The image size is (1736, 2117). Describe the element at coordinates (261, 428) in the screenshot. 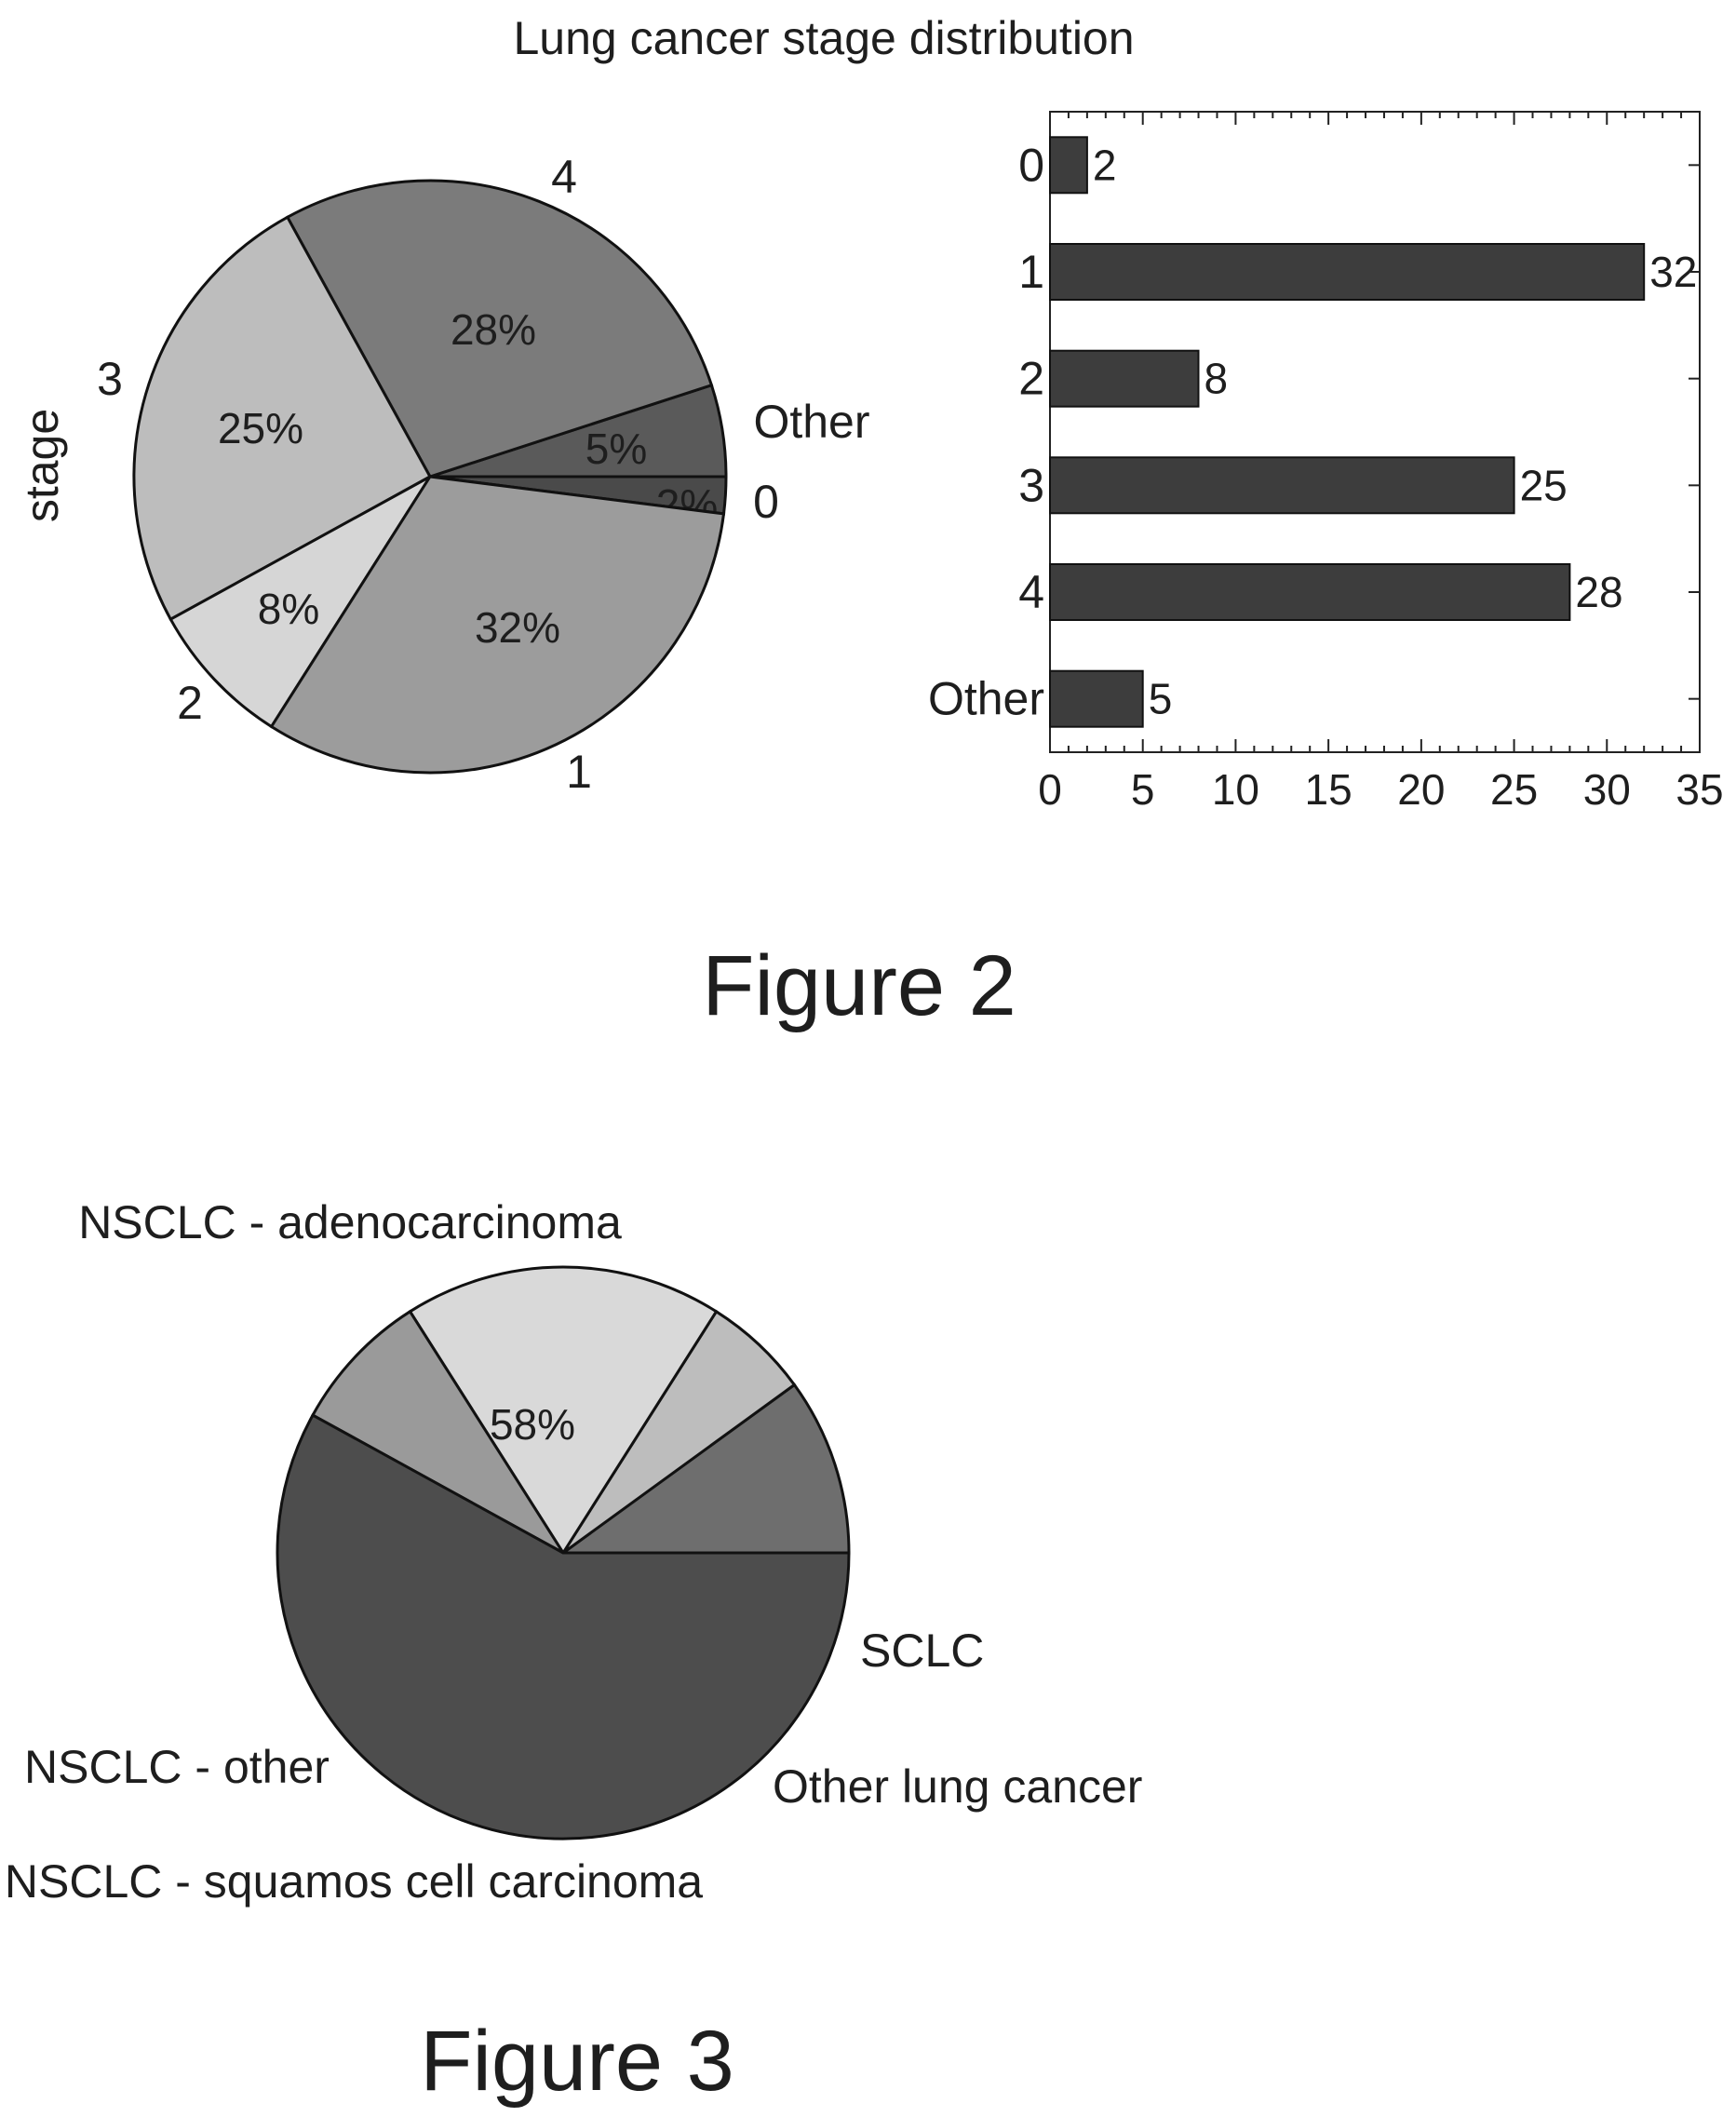

I see `fig2-pct-label-3: 25%` at that location.